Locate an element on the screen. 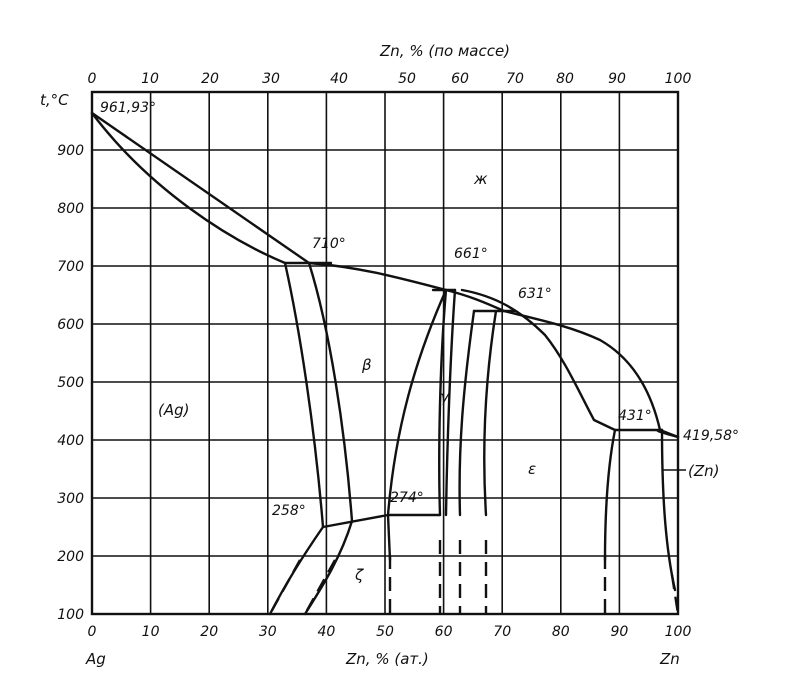 This screenshot has height=700, width=788. annotation-ag-melting: 961,93° is located at coordinates (128, 108).